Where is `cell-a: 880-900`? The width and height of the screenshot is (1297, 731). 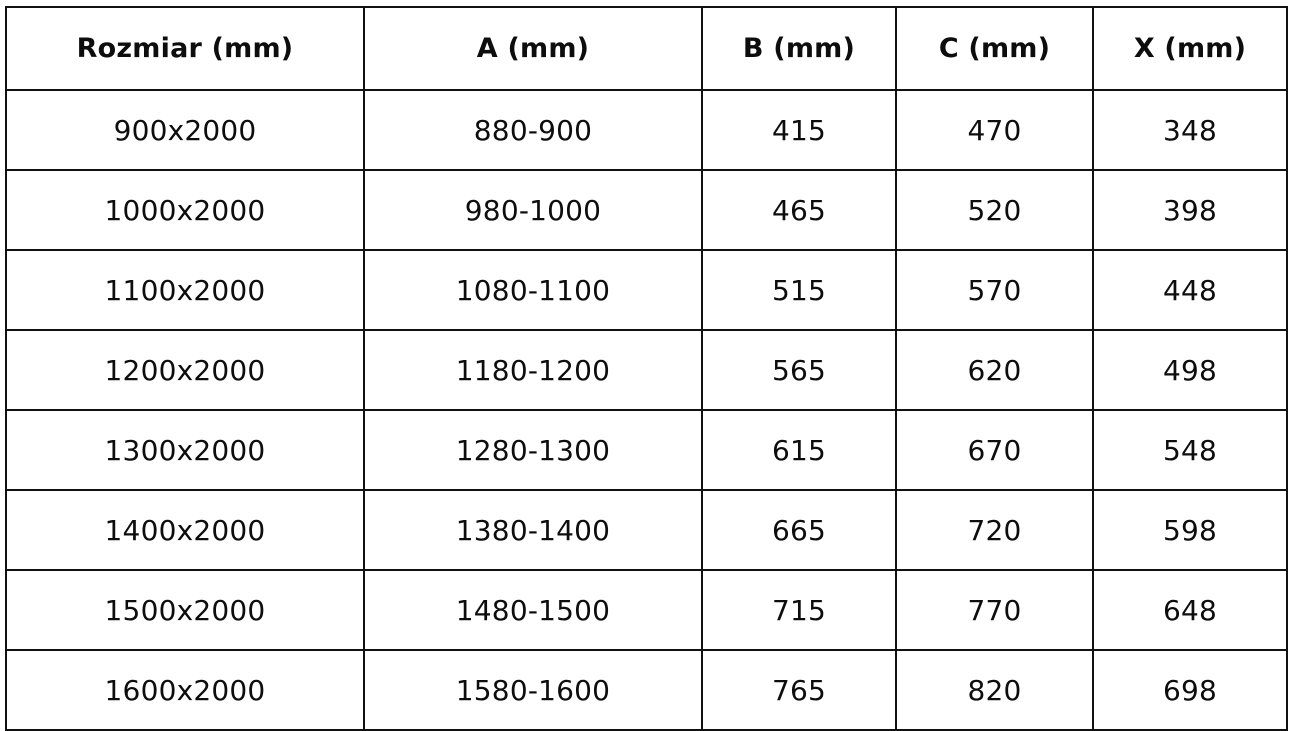 cell-a: 880-900 is located at coordinates (533, 130).